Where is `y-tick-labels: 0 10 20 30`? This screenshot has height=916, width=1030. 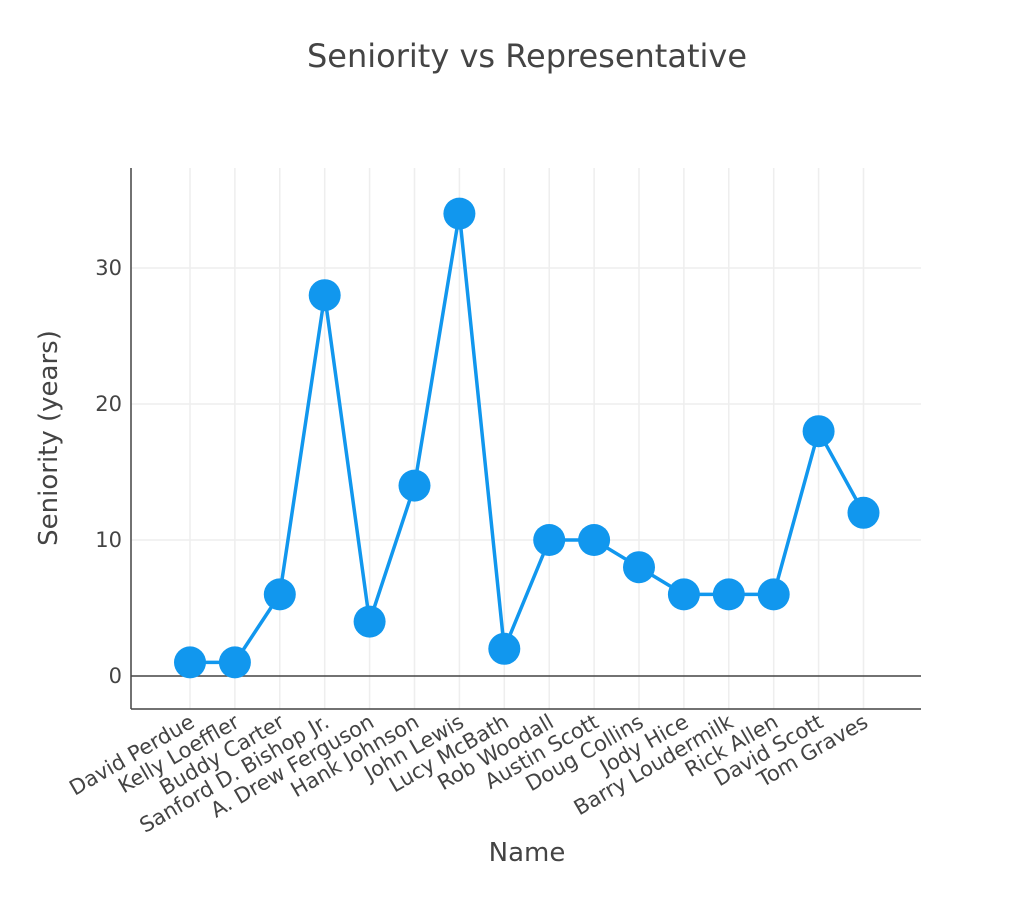 y-tick-labels: 0 10 20 30 is located at coordinates (108, 472).